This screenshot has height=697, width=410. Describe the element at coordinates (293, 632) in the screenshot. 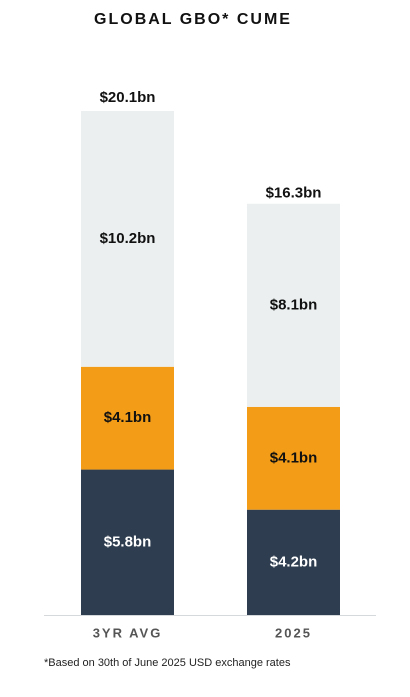

I see `x-tick-label: 2025` at that location.